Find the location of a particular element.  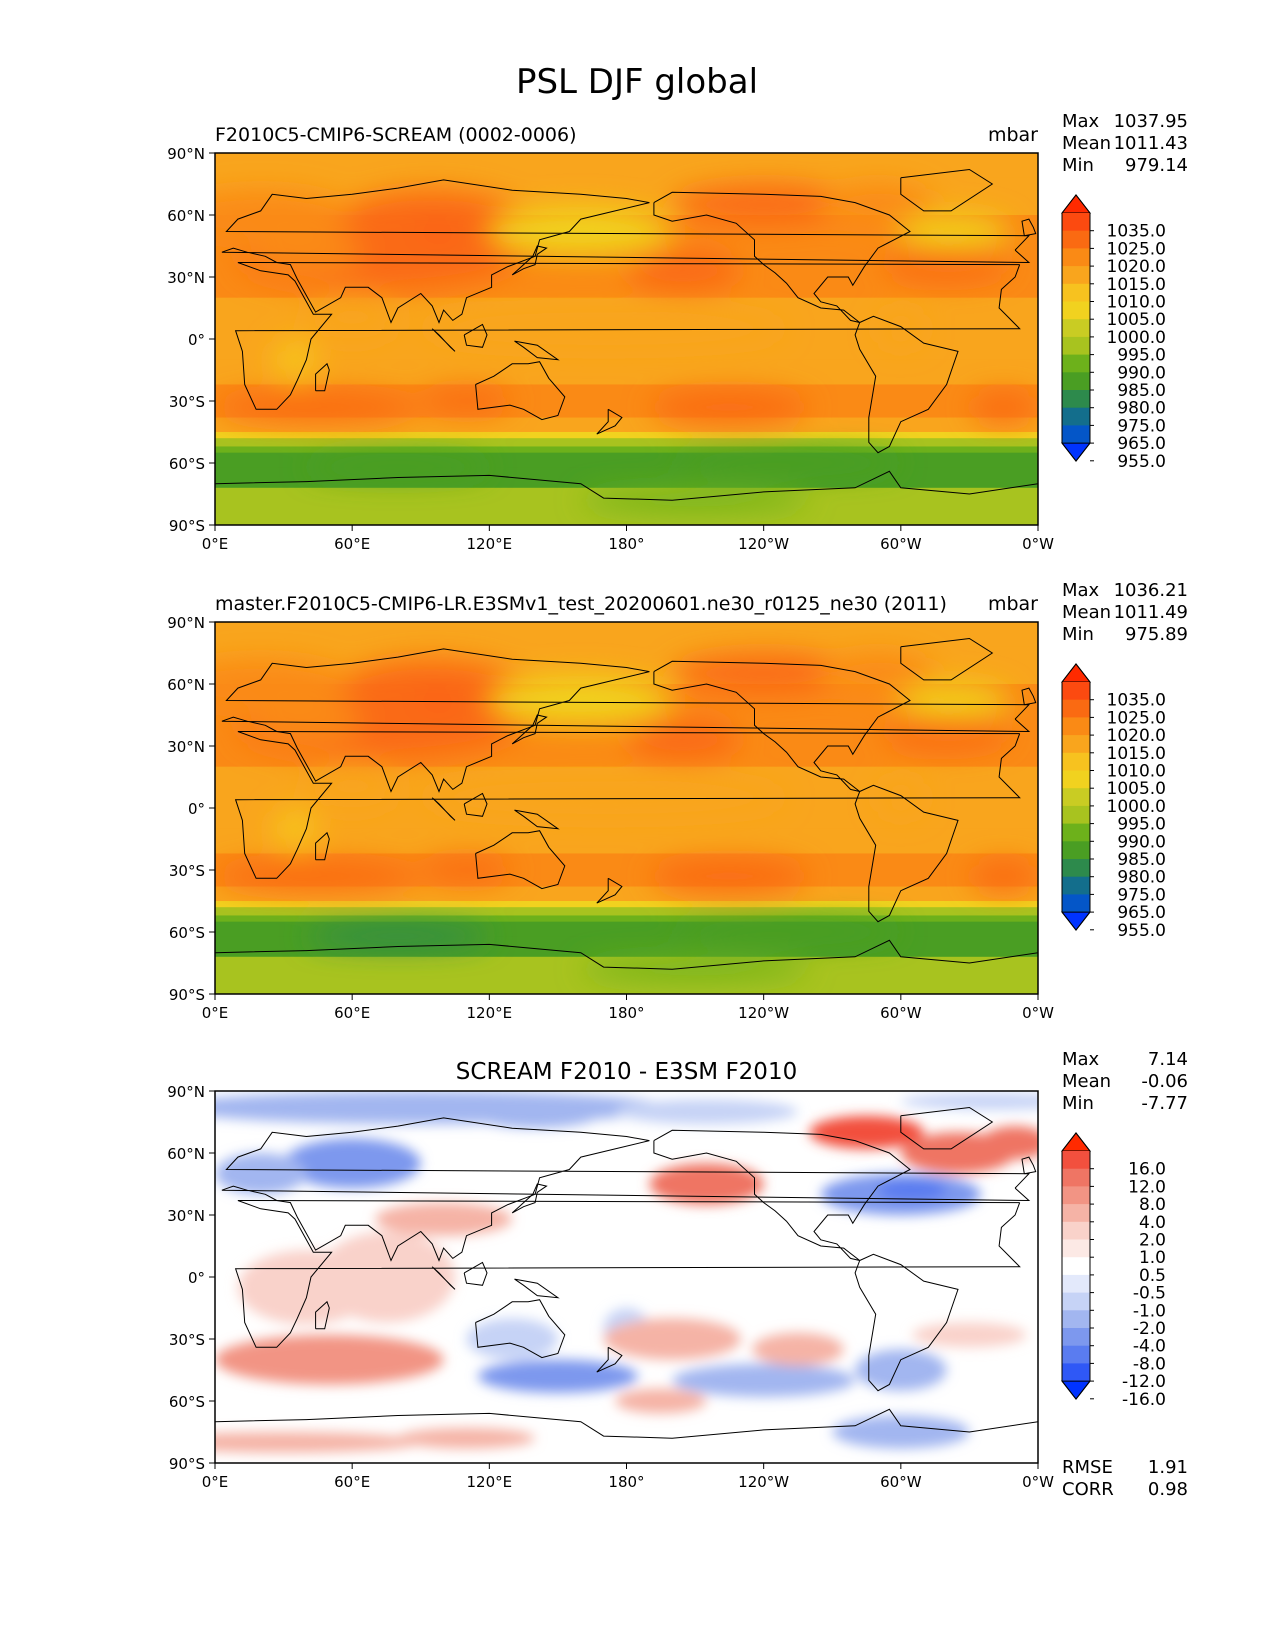

lat-tick-label: 30°S is located at coordinates (187, 1340).